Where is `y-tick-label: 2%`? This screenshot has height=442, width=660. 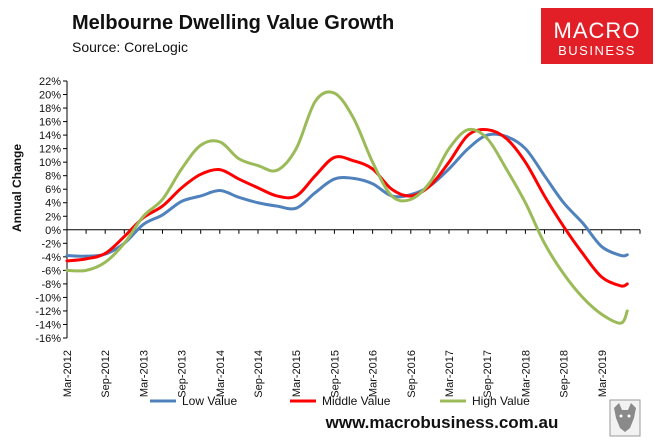
y-tick-label: 2% is located at coordinates (53, 217).